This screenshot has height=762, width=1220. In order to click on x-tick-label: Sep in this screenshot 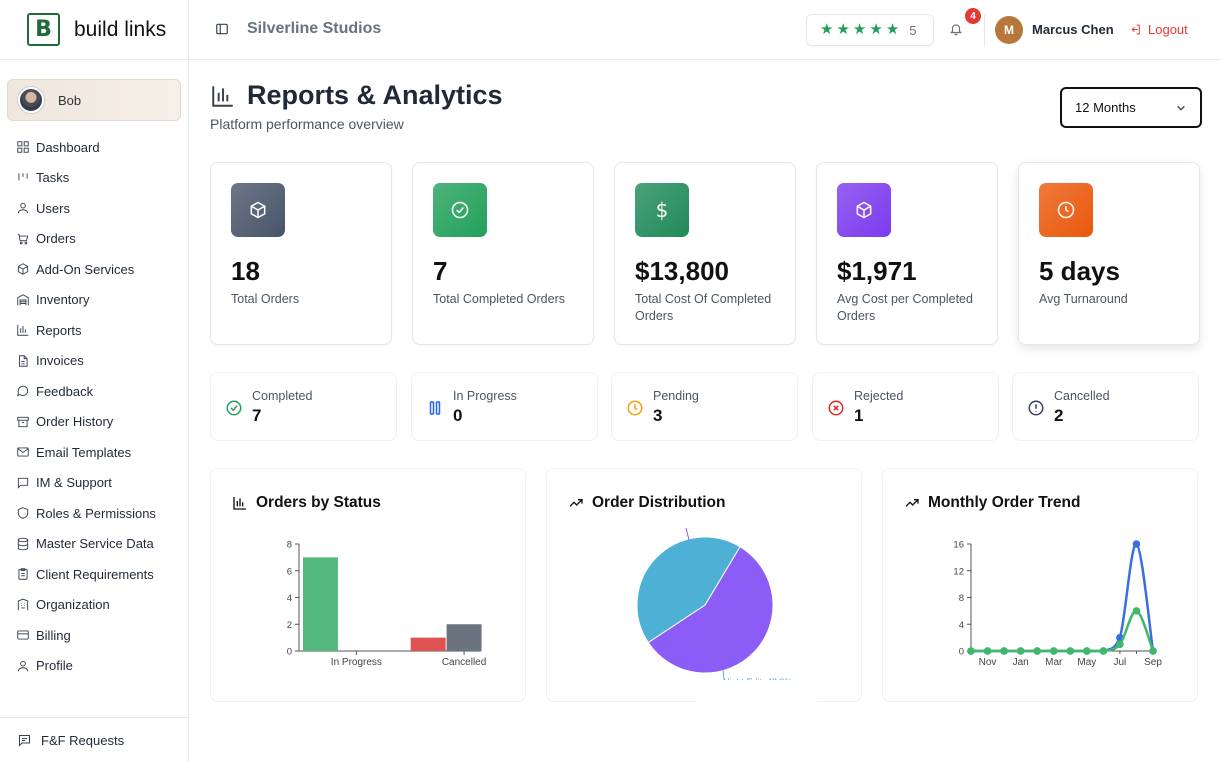, I will do `click(1153, 662)`.